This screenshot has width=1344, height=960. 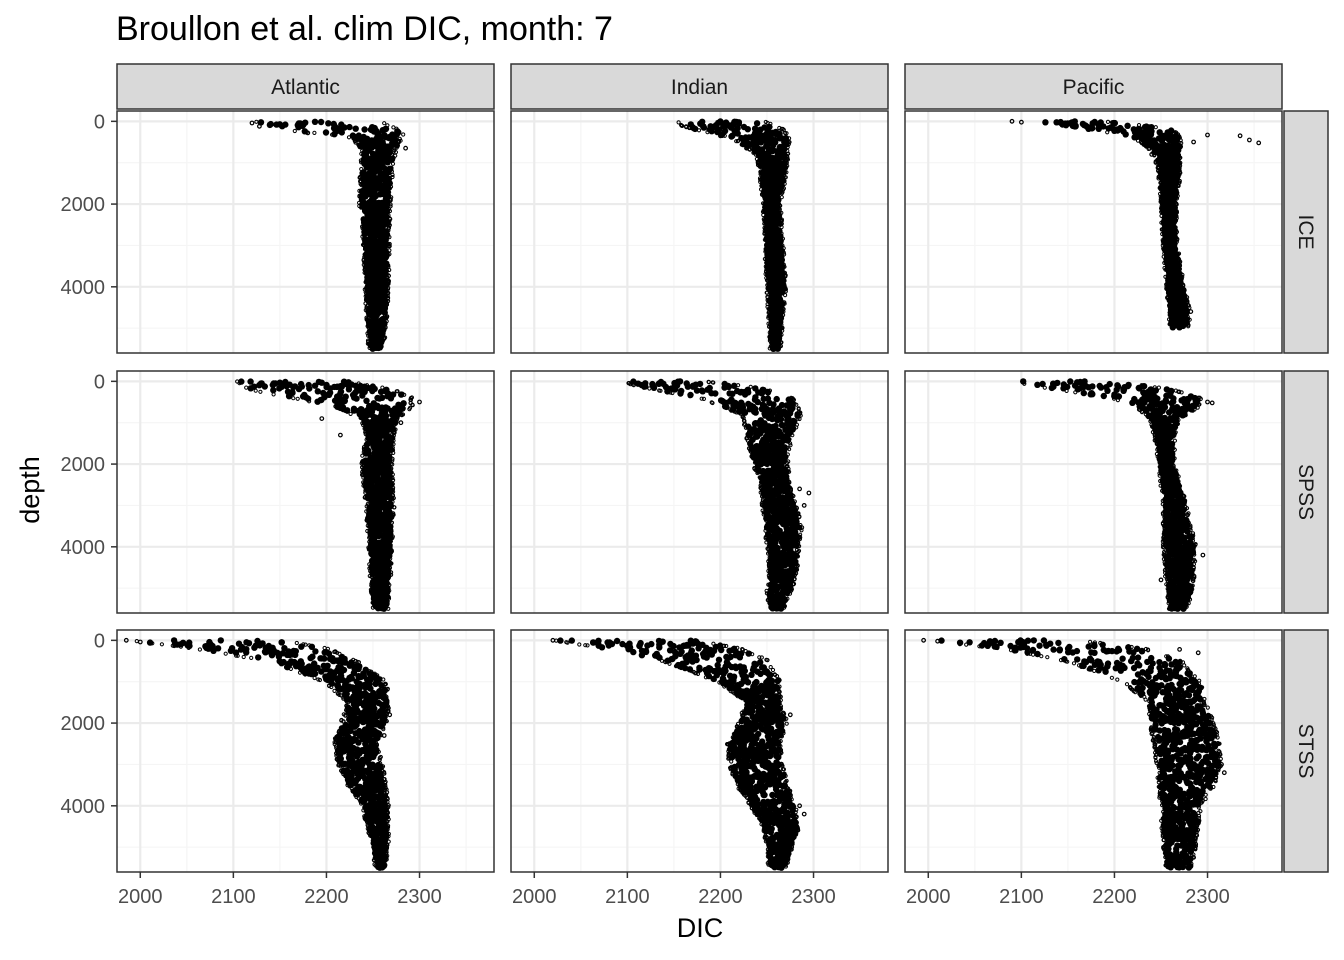 I want to click on panel-border, so click(x=305, y=232).